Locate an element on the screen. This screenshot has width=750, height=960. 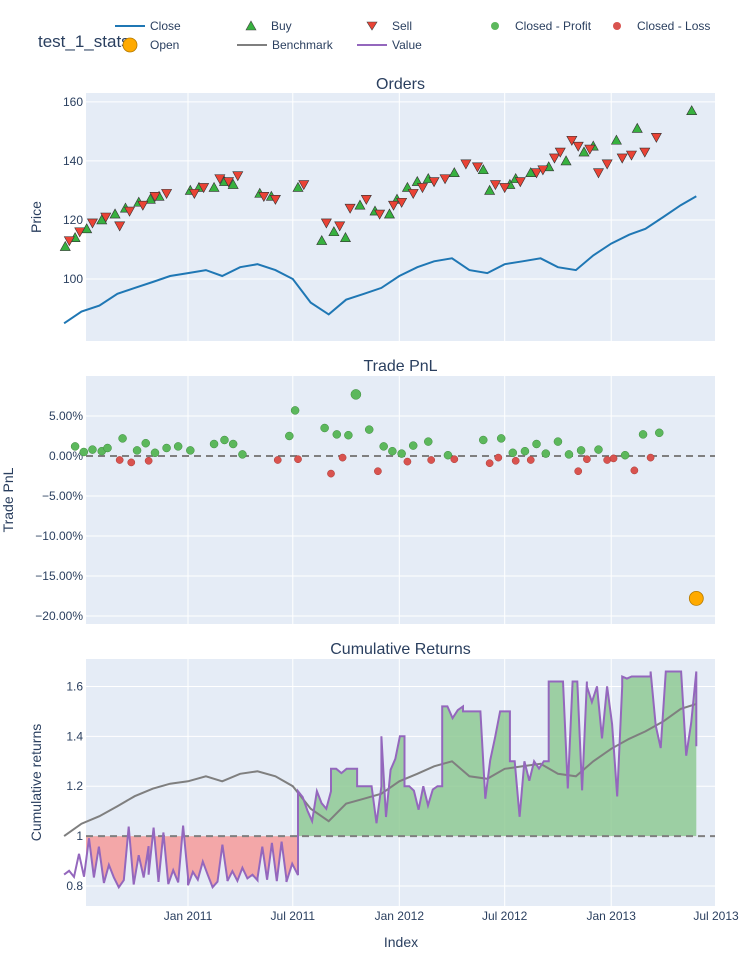
legend-item-closed-profit: Closed - Profit is located at coordinates (541, 26).